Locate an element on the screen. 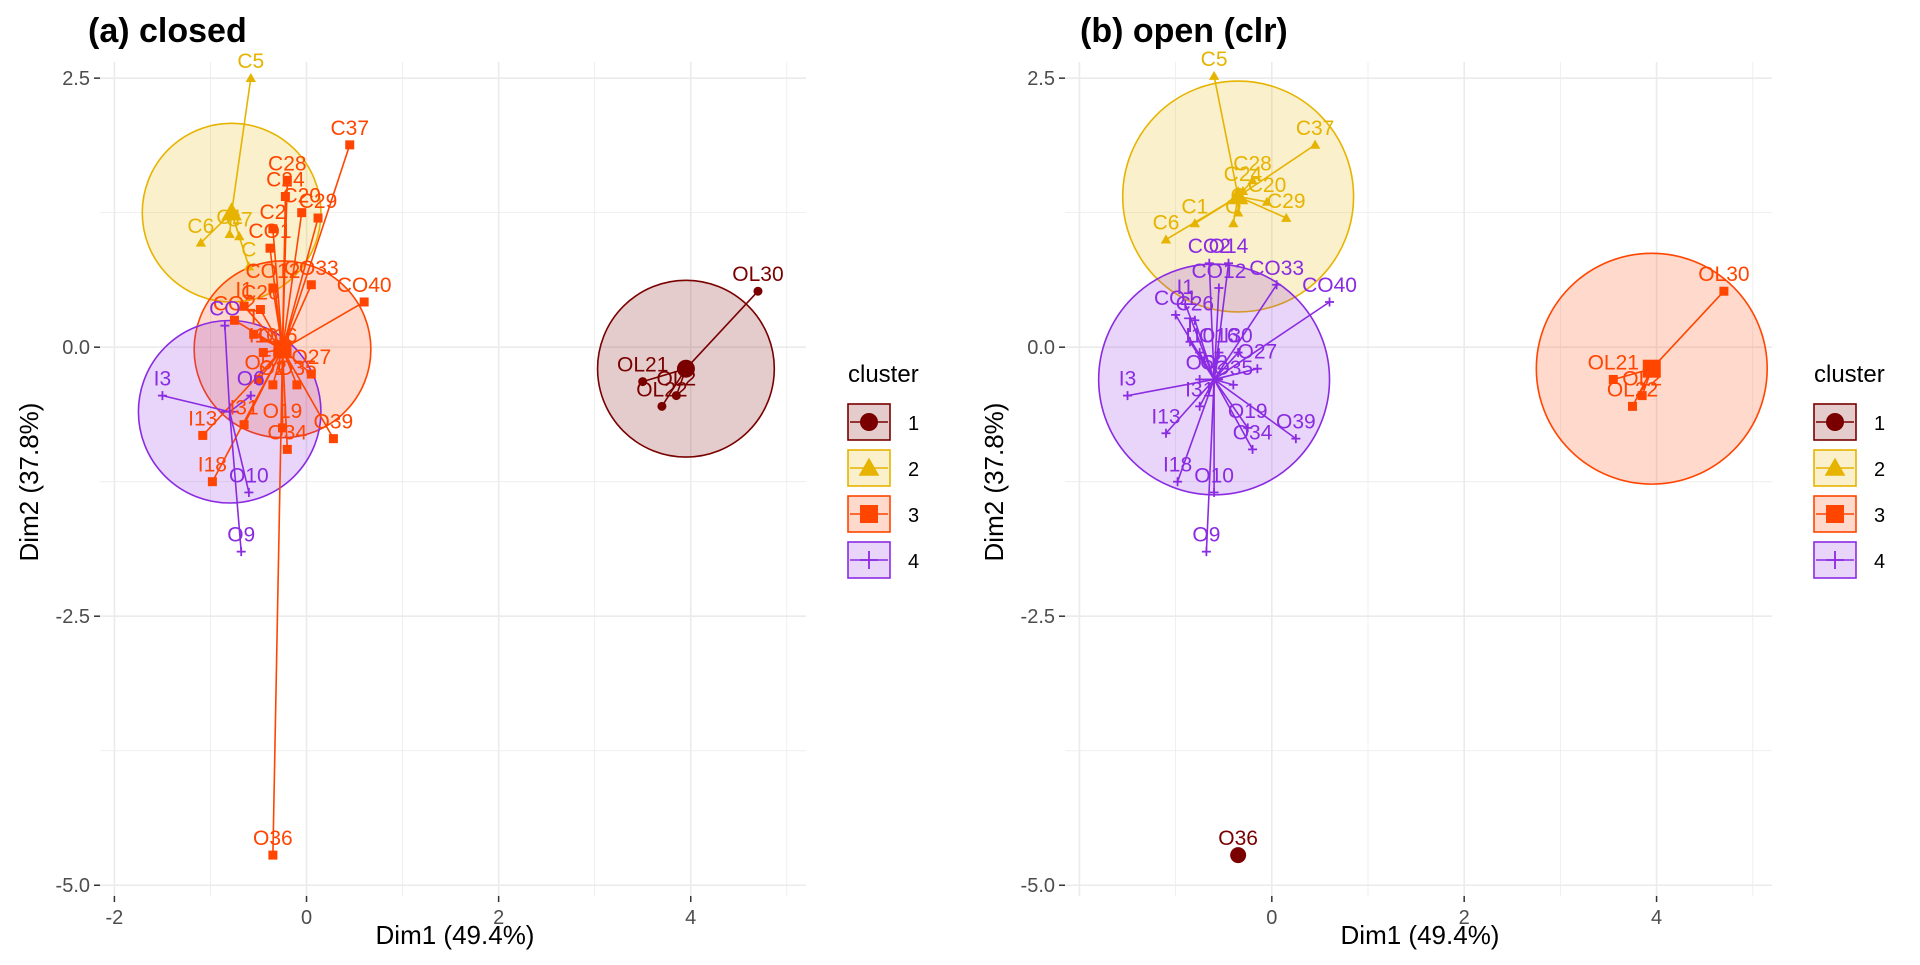 This screenshot has width=1920, height=965. segment-I10 is located at coordinates (1206, 366).